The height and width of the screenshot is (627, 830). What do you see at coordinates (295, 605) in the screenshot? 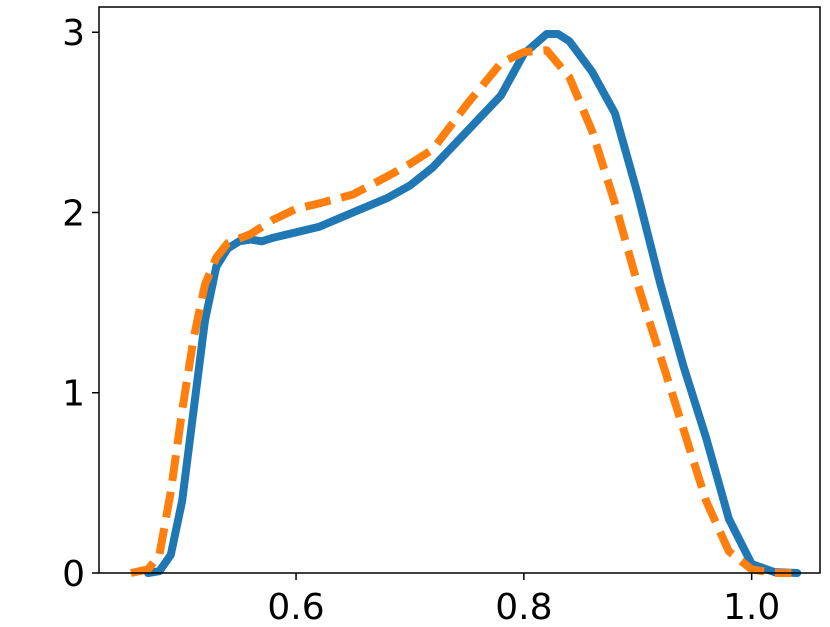
I see `x-tick-label: 0.6` at bounding box center [295, 605].